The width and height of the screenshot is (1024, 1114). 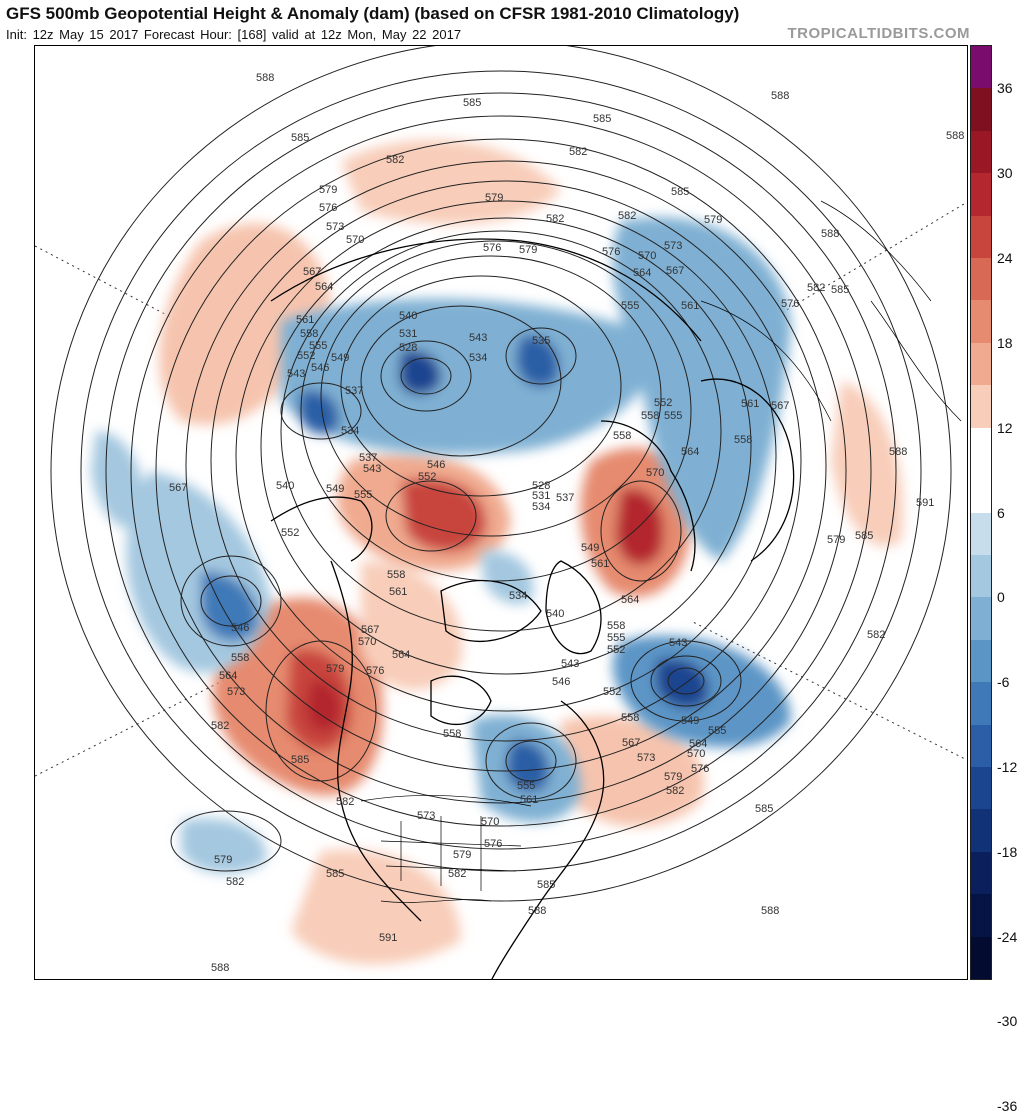 What do you see at coordinates (1005, 342) in the screenshot?
I see `colorbar-tick-label: 18` at bounding box center [1005, 342].